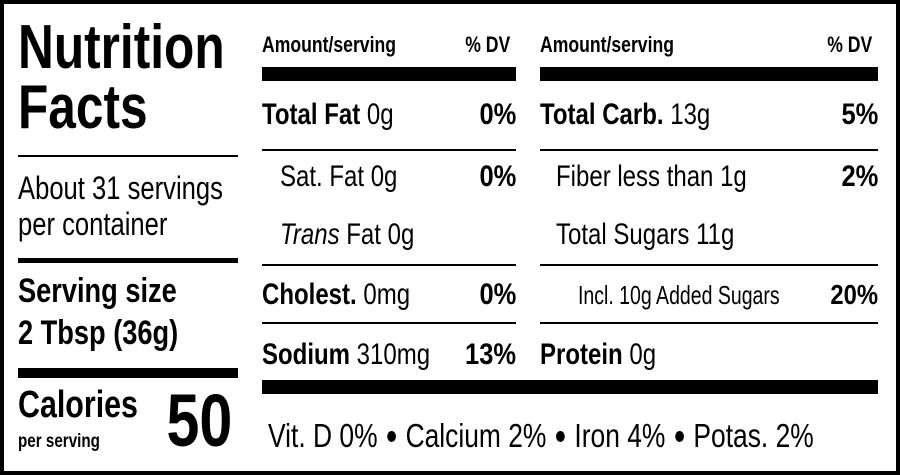  Describe the element at coordinates (859, 114) in the screenshot. I see `nutrient-dv: 5%` at that location.